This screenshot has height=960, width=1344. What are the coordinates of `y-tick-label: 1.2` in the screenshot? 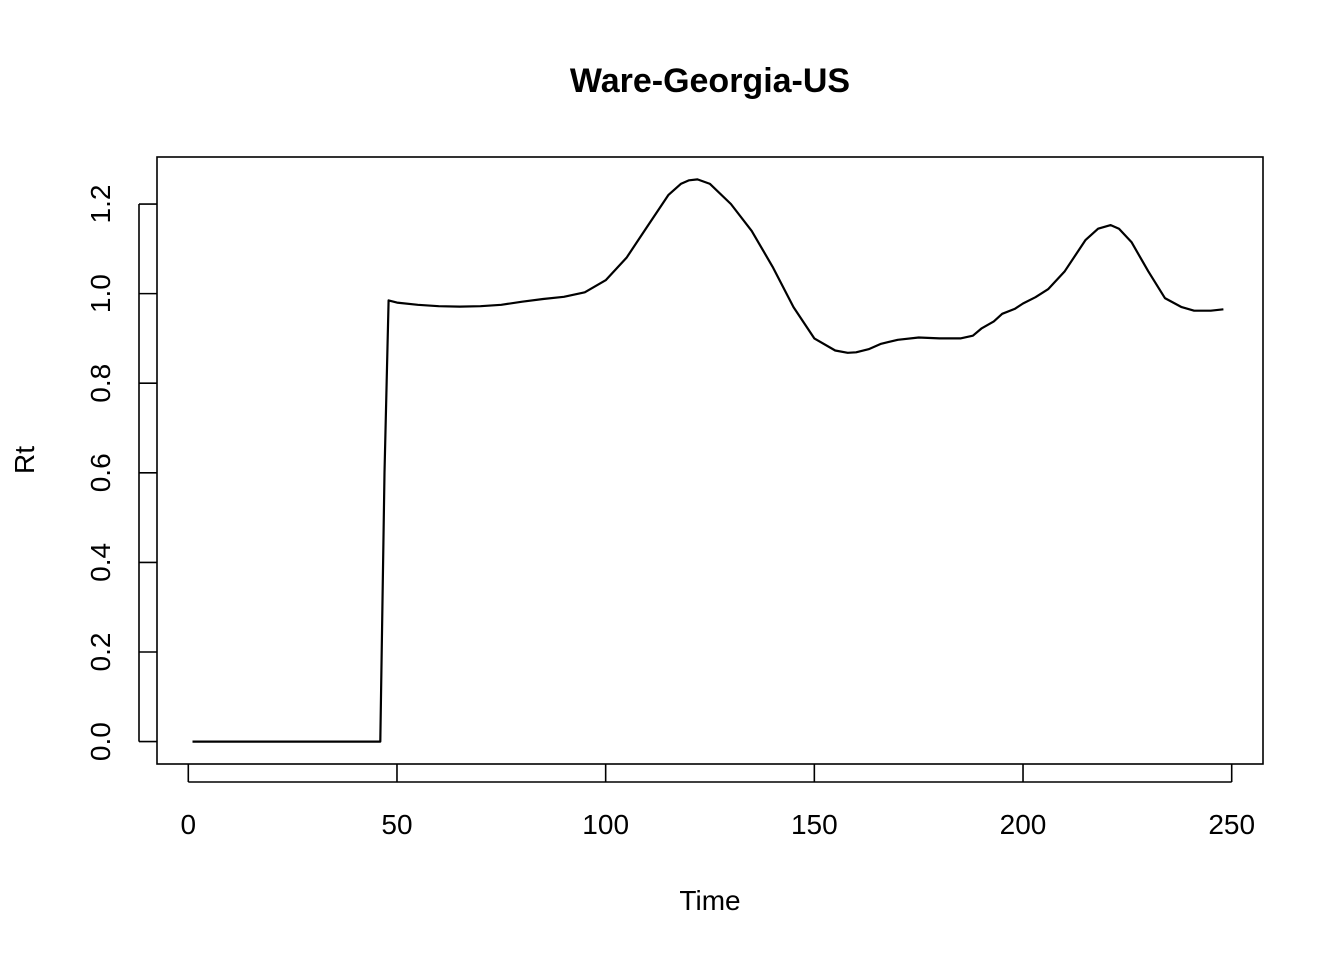 It's located at (100, 204).